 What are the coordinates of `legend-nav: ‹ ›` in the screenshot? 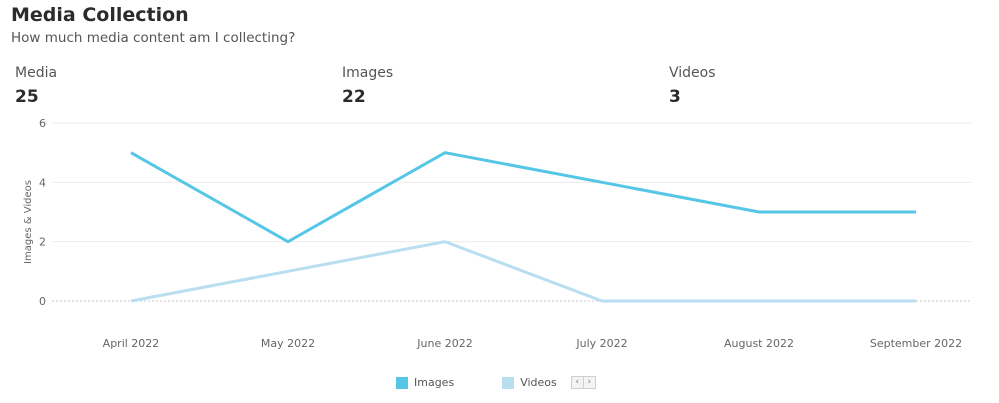 It's located at (583, 382).